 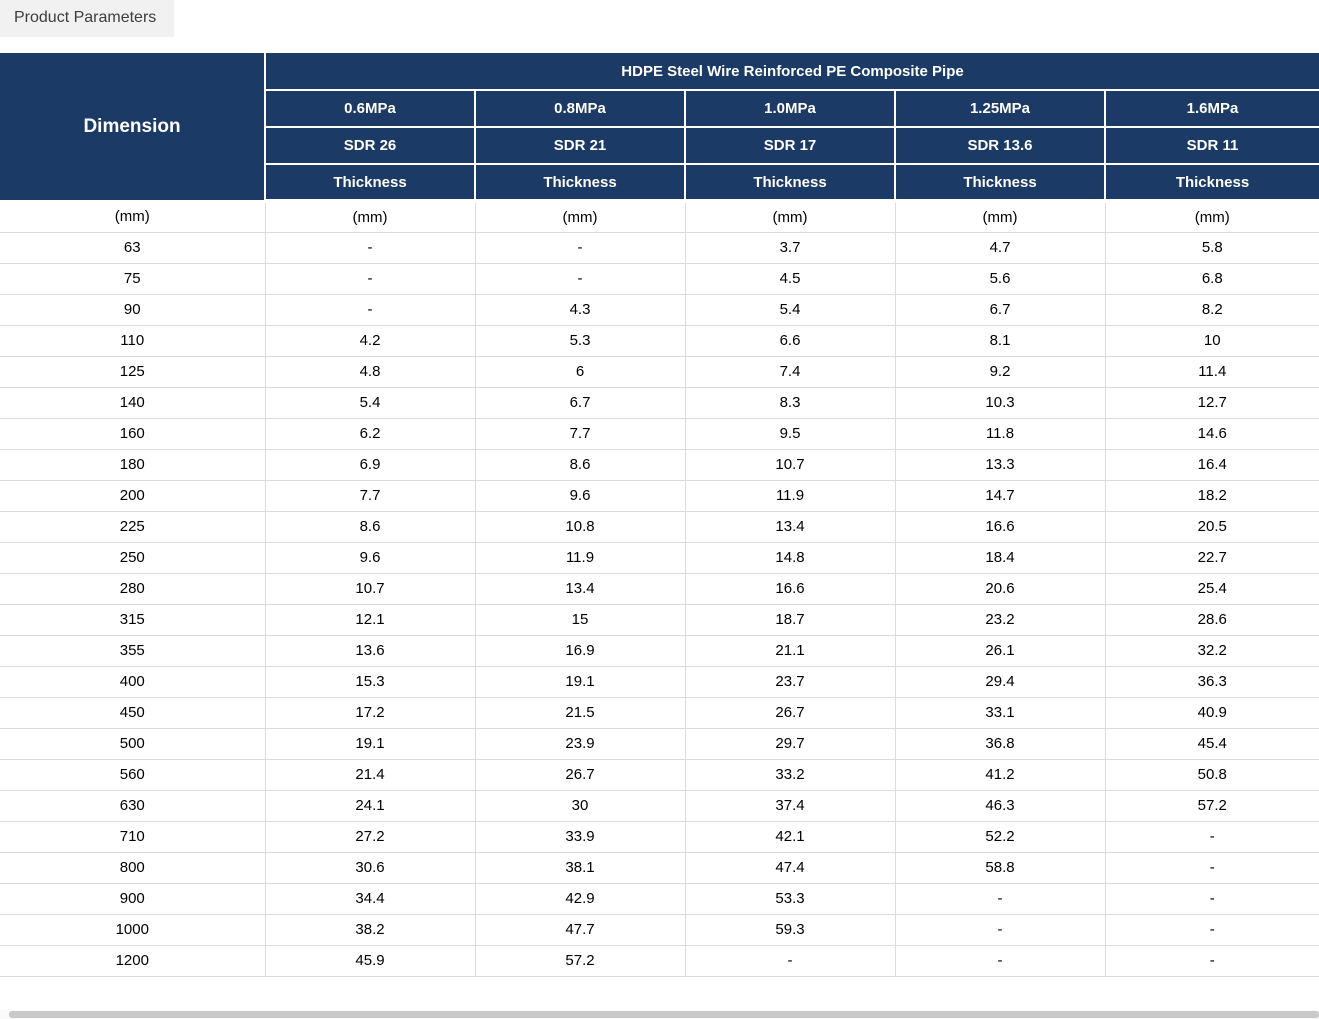 I want to click on thickness-cell: 50.8, so click(x=1211, y=774).